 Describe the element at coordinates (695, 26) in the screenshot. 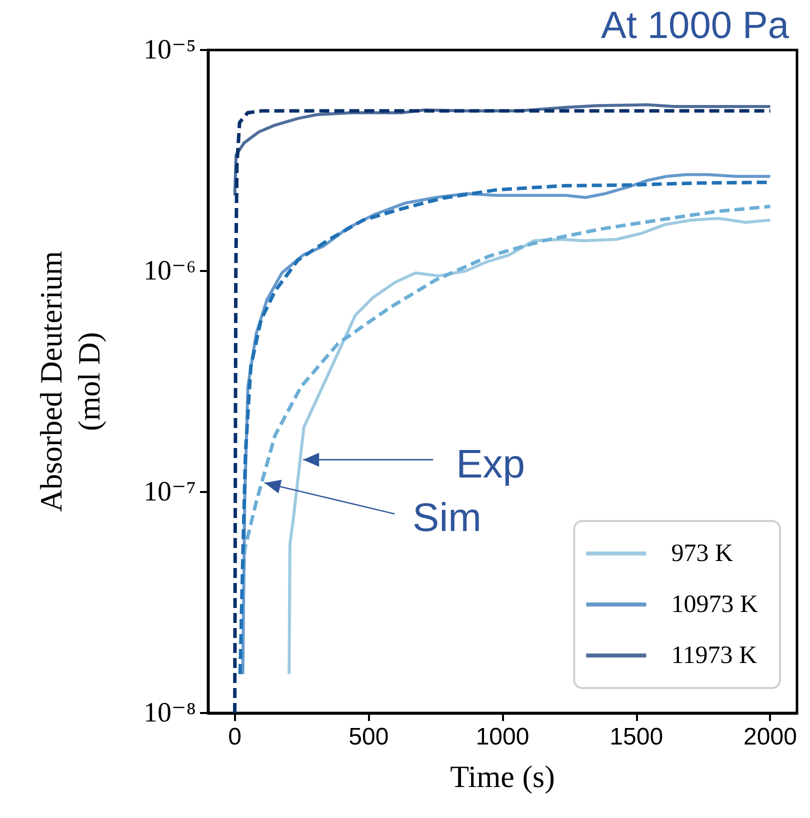

I see `chart-title: At 1000 Pa` at that location.